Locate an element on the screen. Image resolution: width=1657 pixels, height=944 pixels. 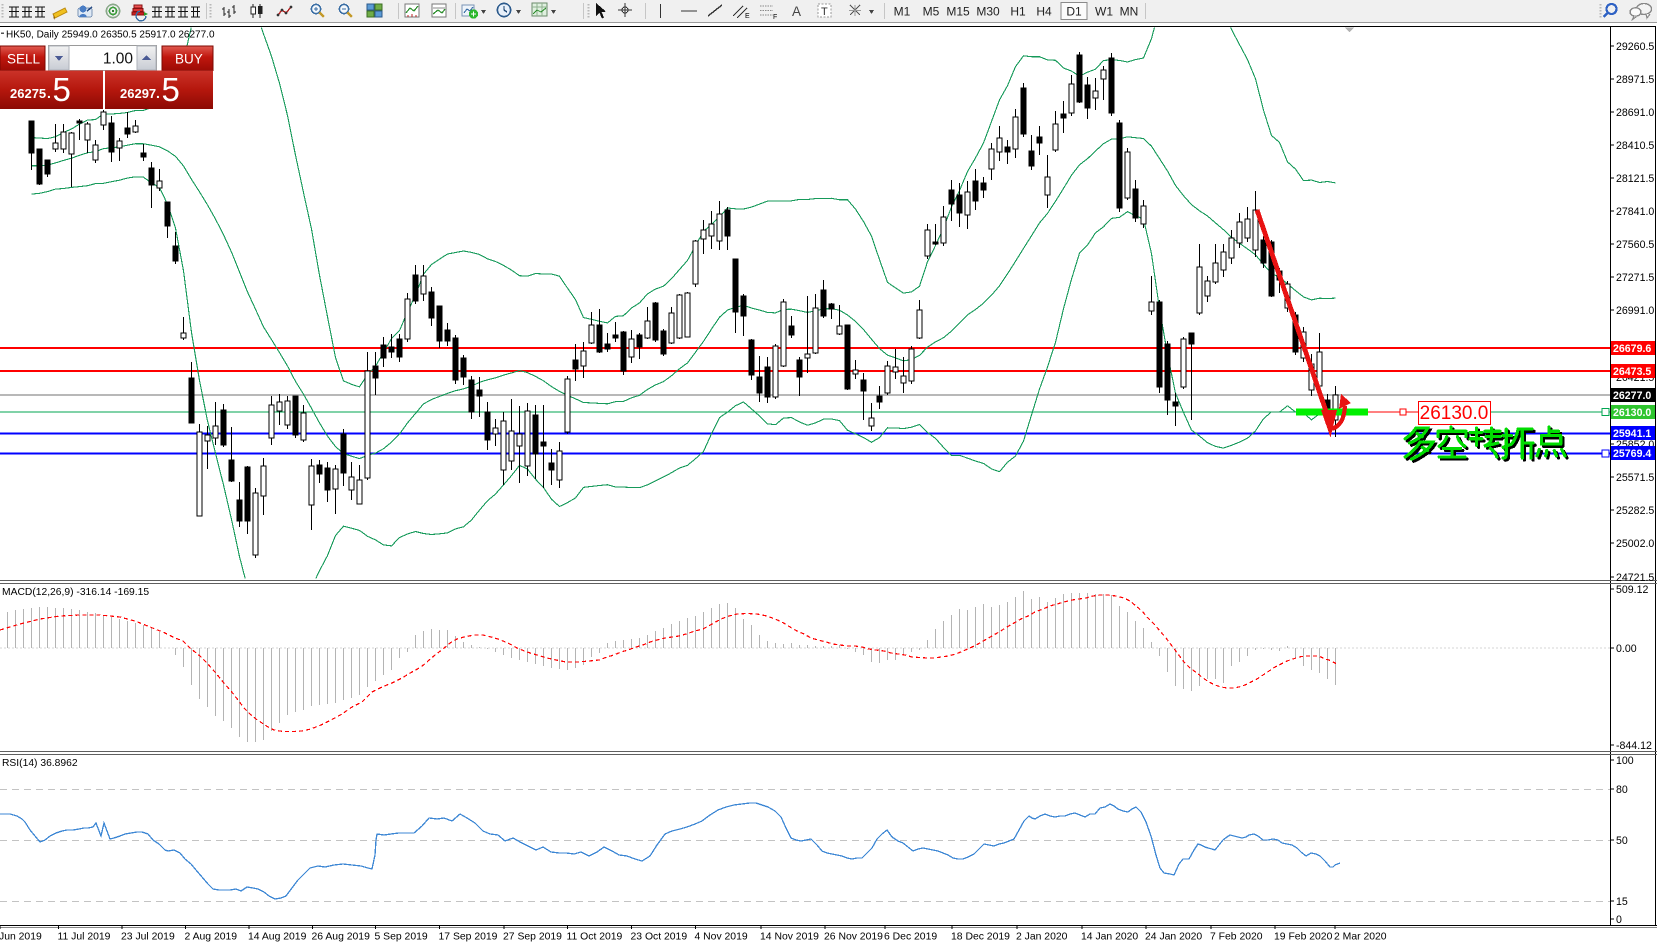
svg-text: 2 Jan 2020 is located at coordinates (1042, 937).